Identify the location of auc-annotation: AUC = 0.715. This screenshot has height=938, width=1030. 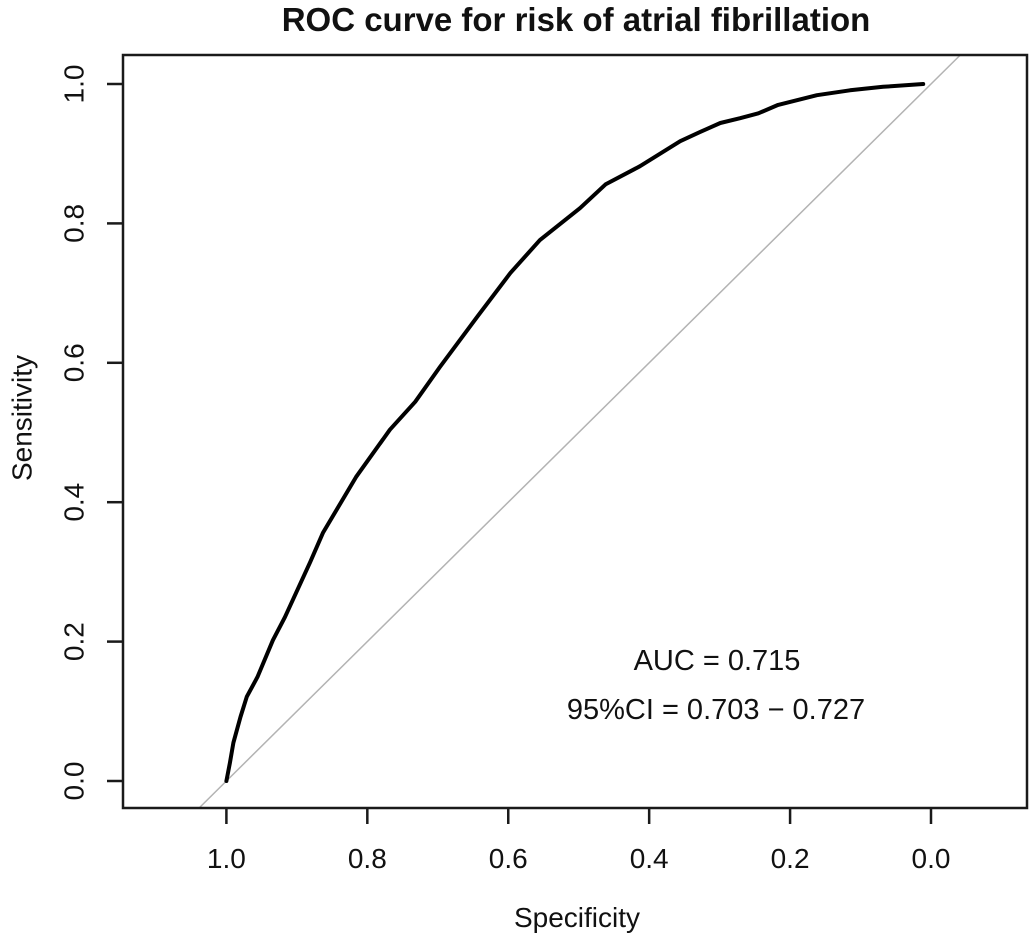
(717, 661).